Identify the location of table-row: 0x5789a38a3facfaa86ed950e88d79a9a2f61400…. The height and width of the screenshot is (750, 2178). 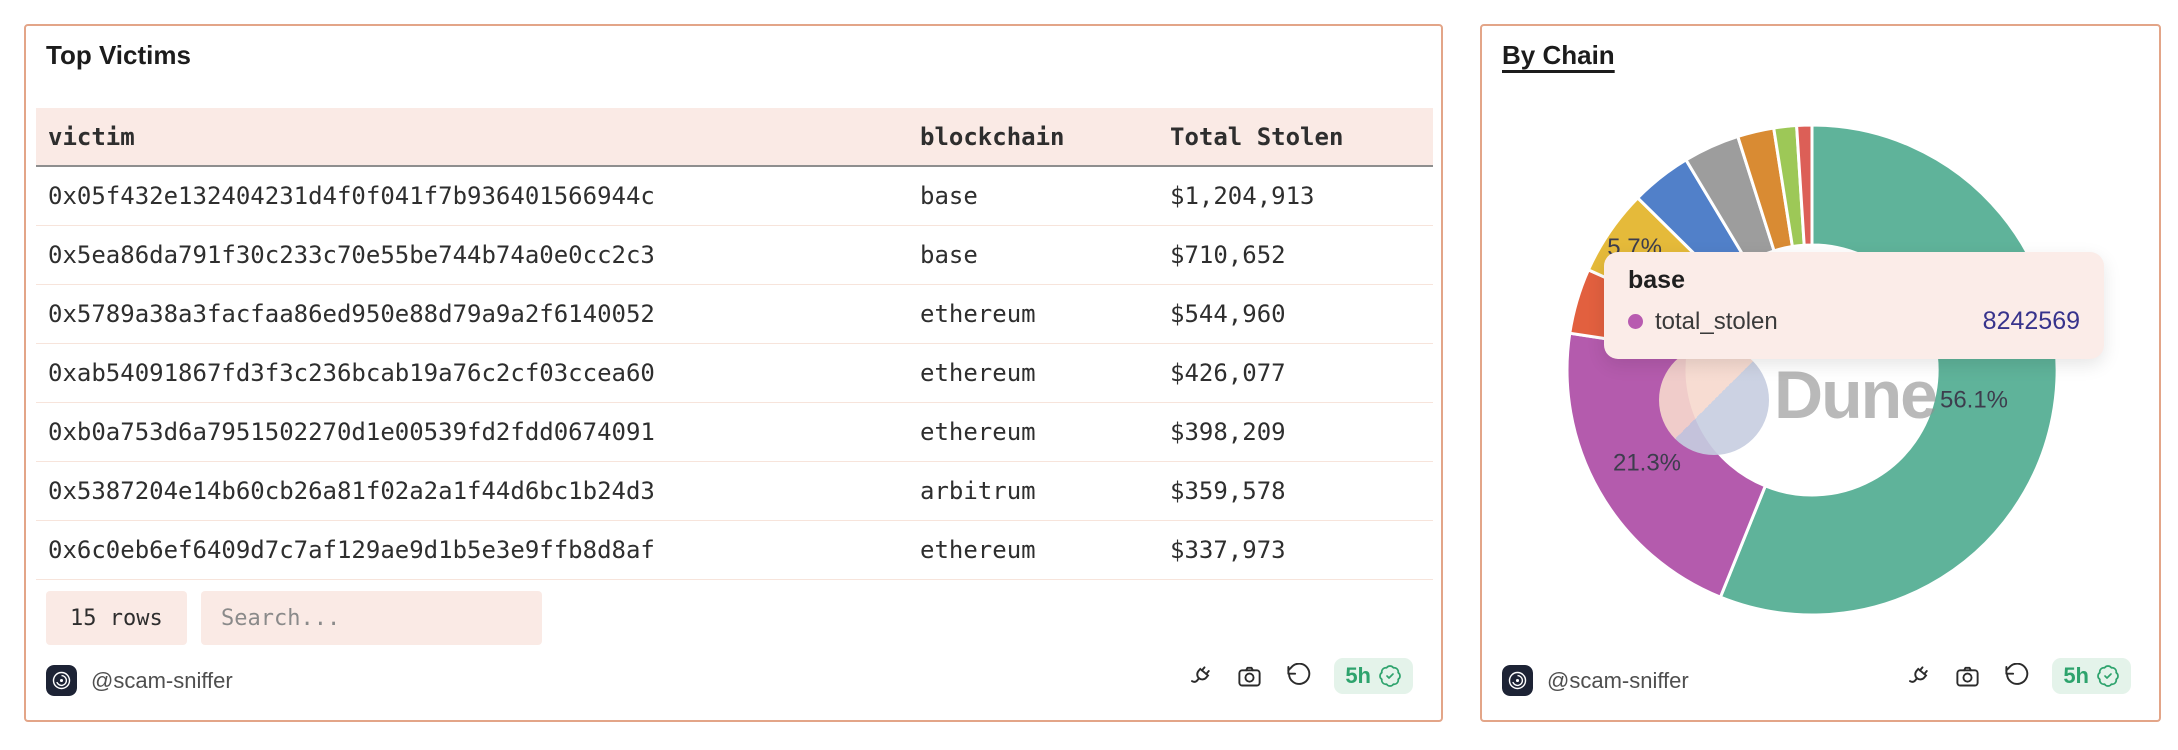
(734, 314).